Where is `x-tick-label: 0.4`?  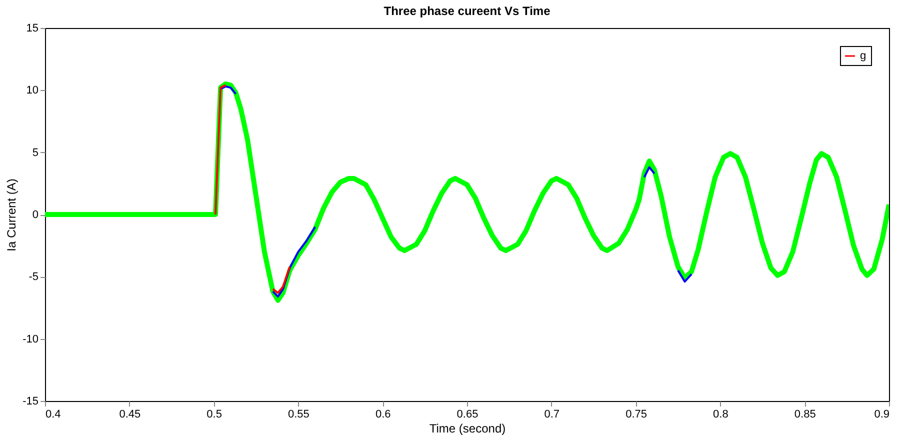 x-tick-label: 0.4 is located at coordinates (53, 414).